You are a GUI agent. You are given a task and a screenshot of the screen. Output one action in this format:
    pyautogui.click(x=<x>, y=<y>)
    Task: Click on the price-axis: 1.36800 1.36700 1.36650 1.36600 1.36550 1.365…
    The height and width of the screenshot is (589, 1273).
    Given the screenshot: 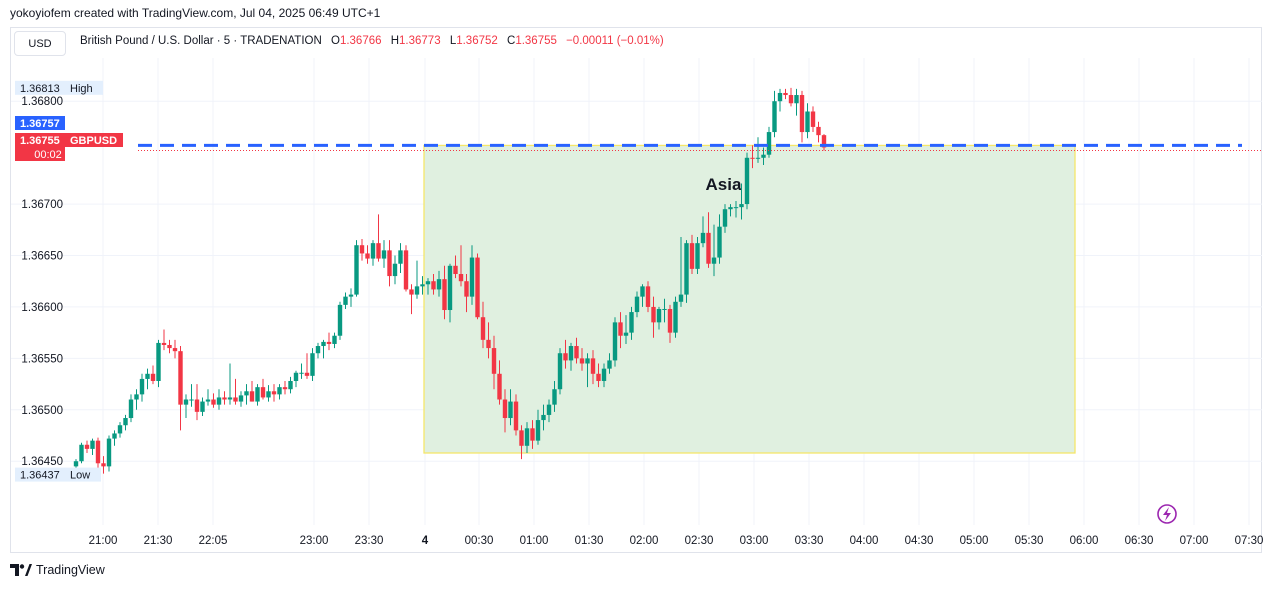 What is the action you would take?
    pyautogui.click(x=69, y=281)
    